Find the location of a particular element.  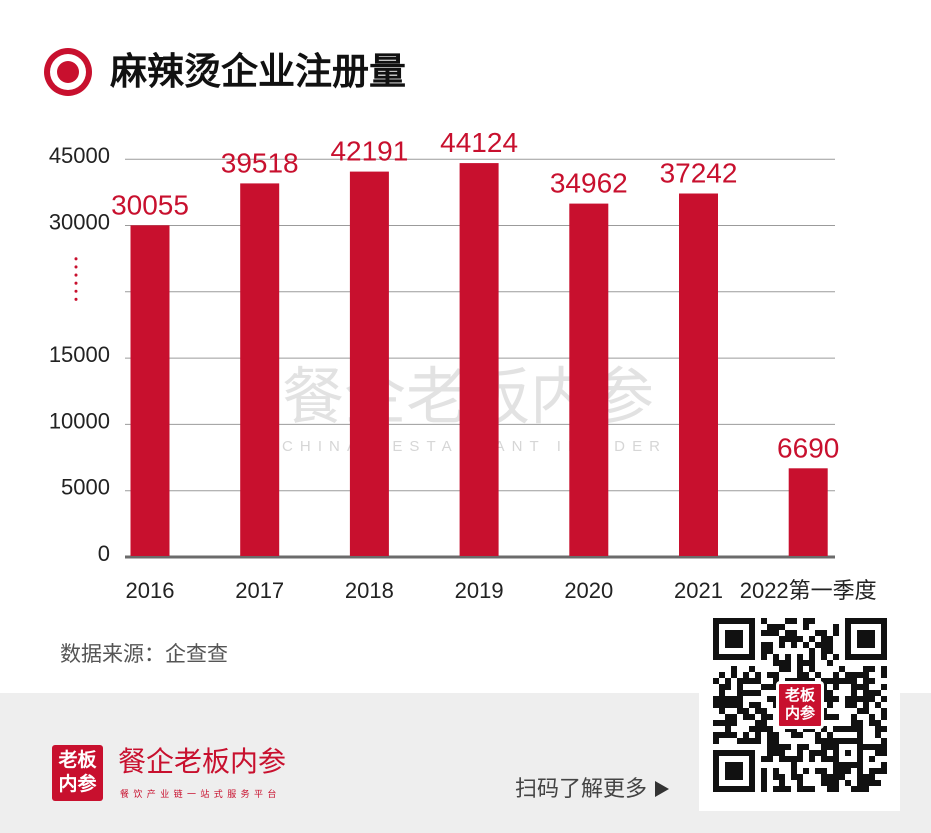

data-label: 39518 is located at coordinates (260, 162).